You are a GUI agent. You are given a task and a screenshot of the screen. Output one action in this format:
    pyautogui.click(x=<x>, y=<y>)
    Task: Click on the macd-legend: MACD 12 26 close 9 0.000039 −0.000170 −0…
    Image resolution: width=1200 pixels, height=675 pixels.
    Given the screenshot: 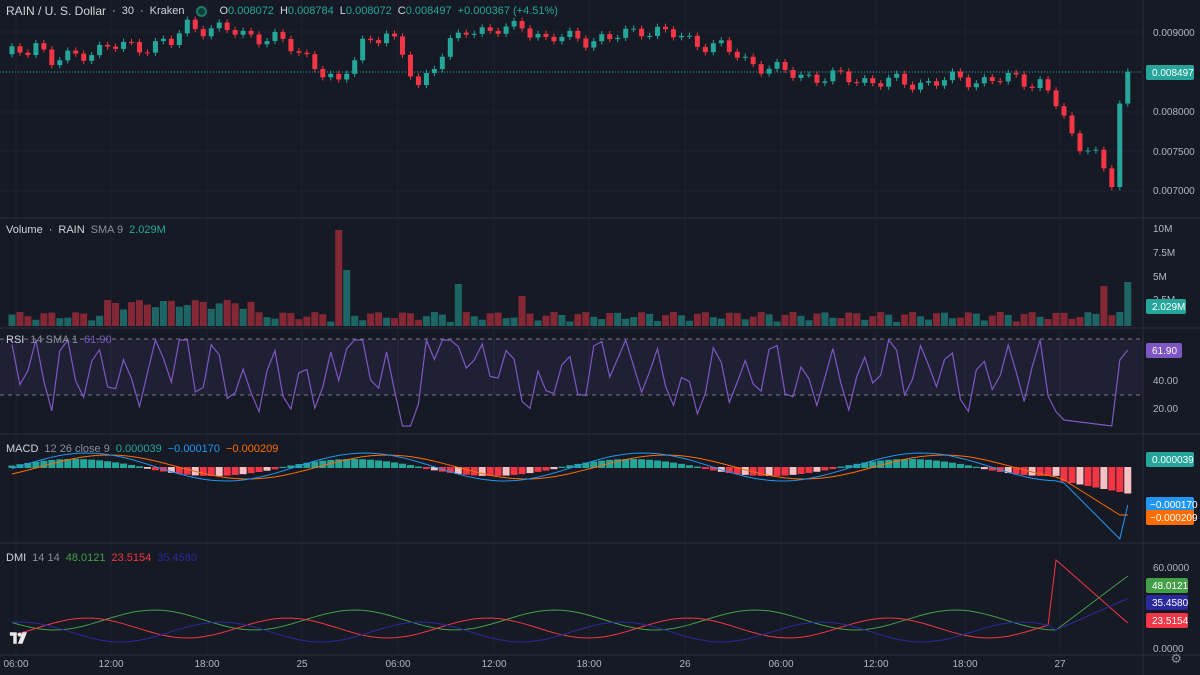 What is the action you would take?
    pyautogui.click(x=142, y=449)
    